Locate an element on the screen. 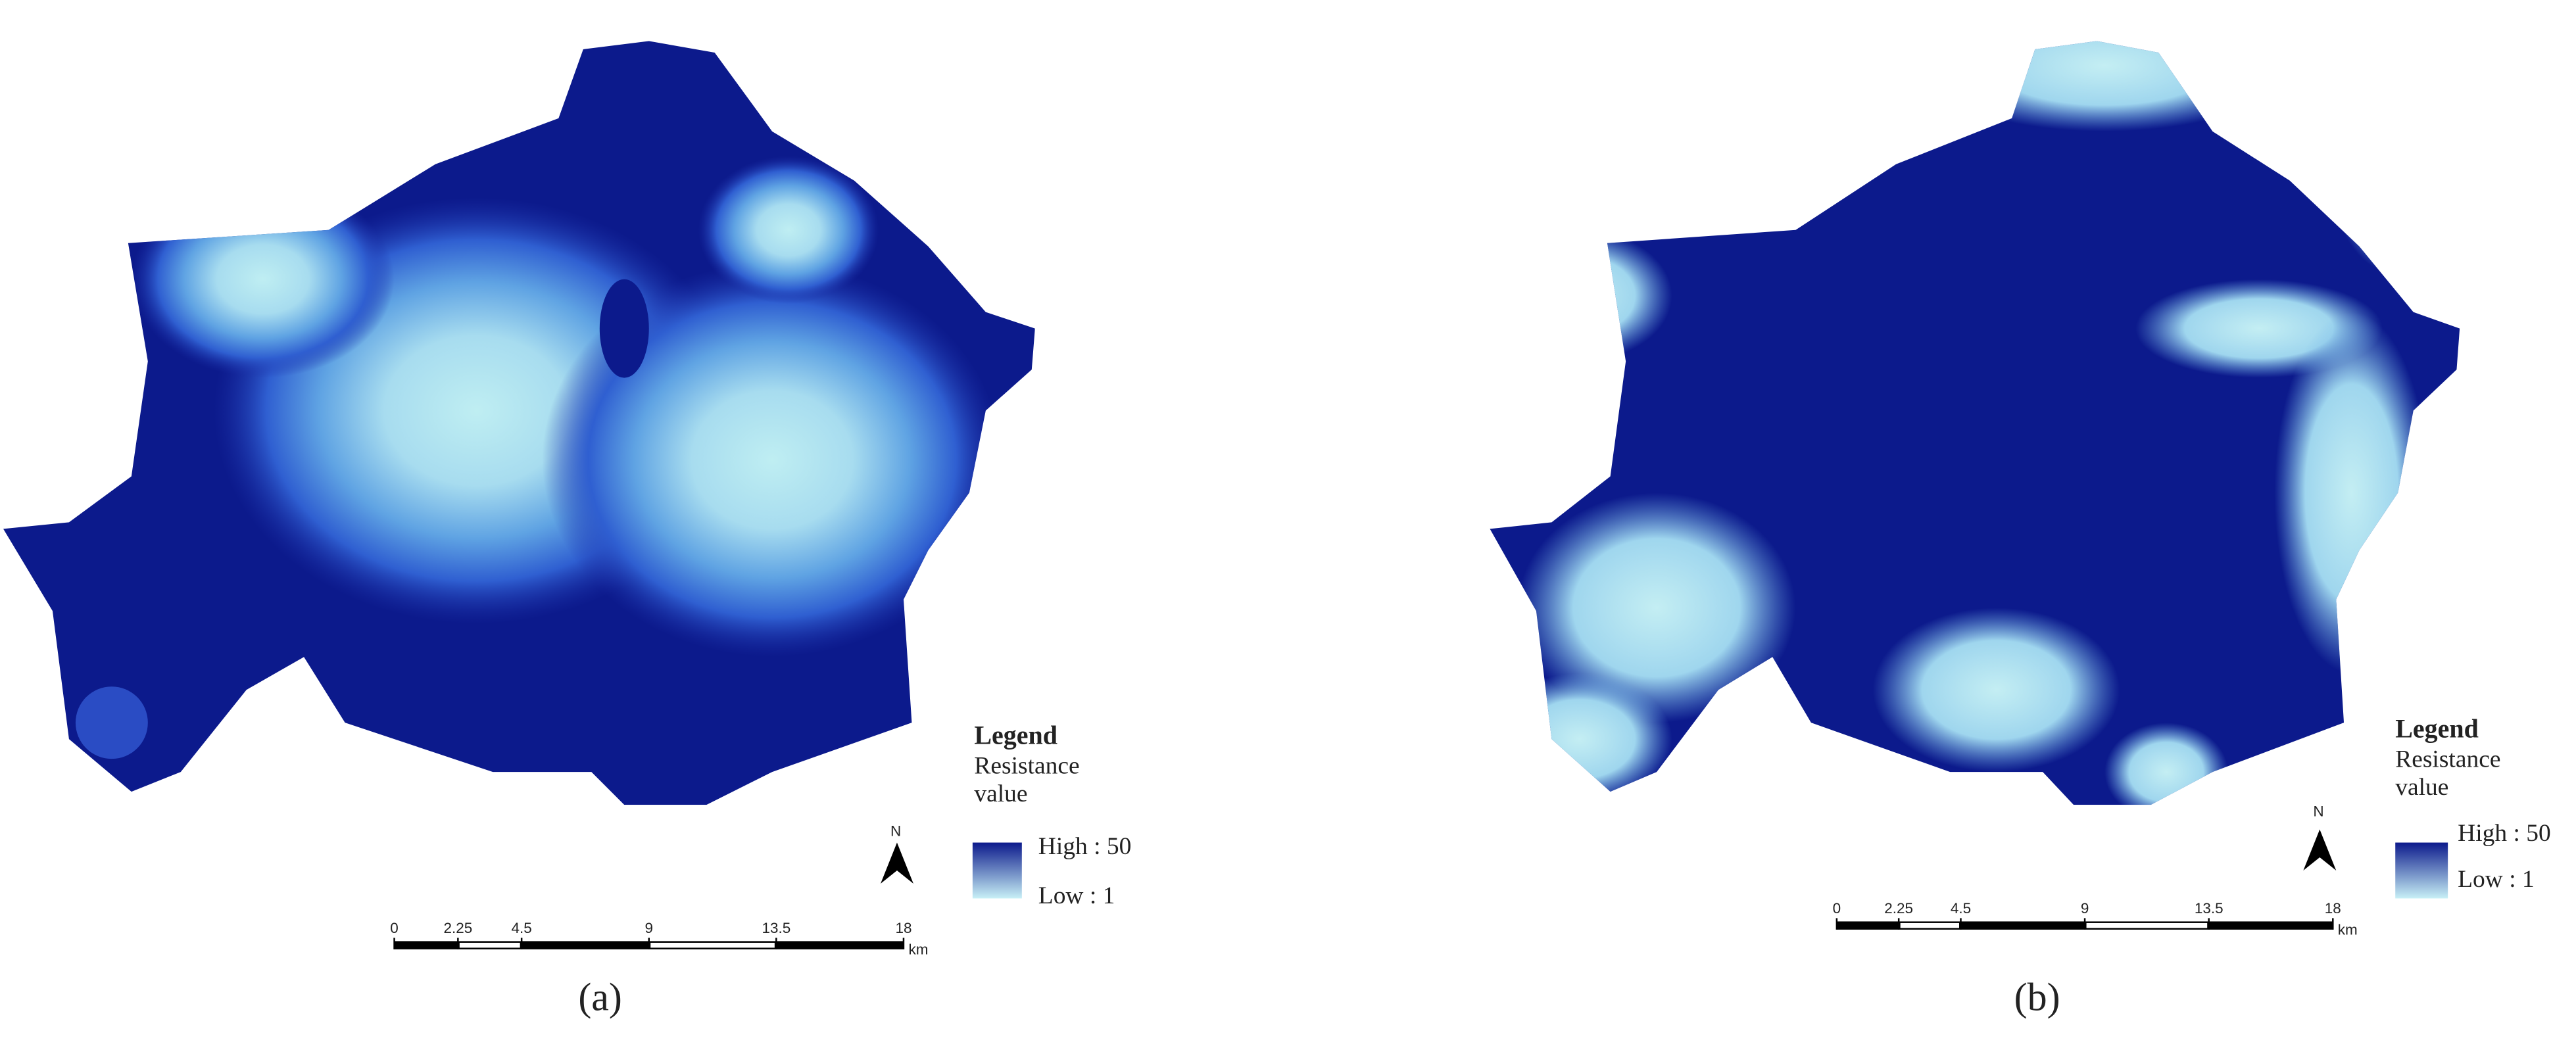  caption: (a) is located at coordinates (600, 999).